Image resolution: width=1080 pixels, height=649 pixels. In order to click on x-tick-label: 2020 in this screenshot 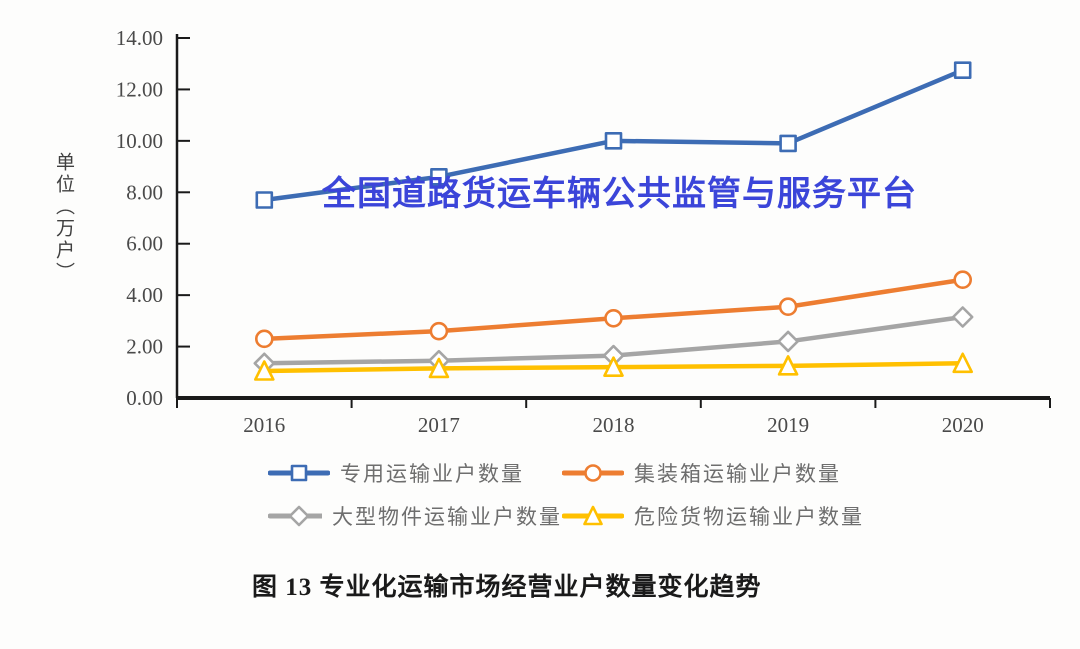, I will do `click(963, 425)`.